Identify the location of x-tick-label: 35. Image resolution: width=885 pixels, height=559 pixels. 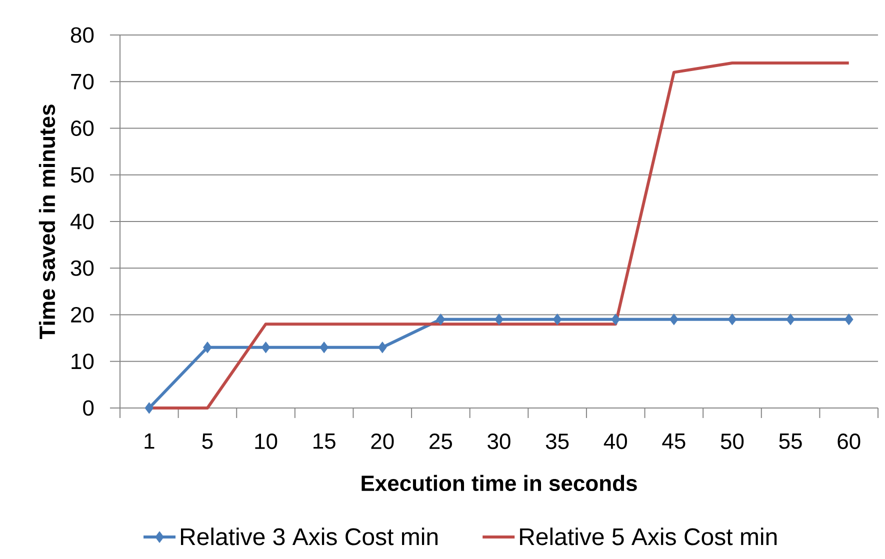
(557, 442).